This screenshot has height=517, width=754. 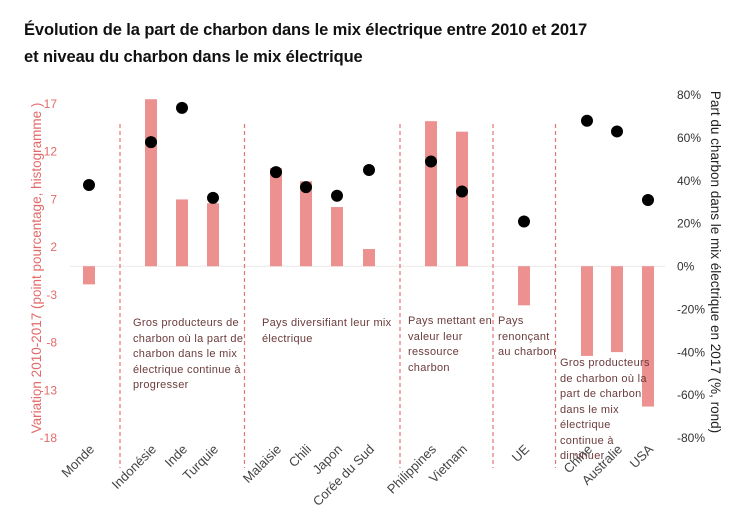 What do you see at coordinates (51, 104) in the screenshot?
I see `left-tick-label: 17` at bounding box center [51, 104].